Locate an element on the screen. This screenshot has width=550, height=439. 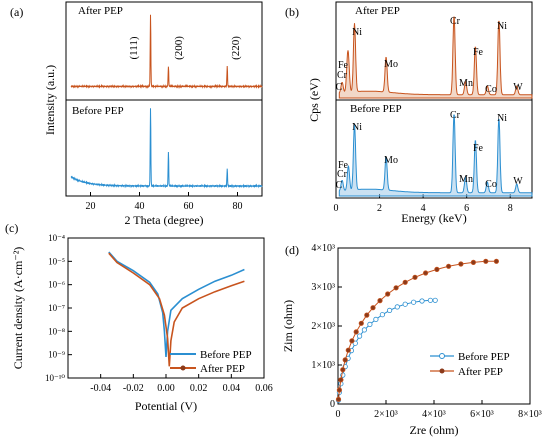
chart-c-legend: Before PEP After PEP is located at coordinates (211, 362).